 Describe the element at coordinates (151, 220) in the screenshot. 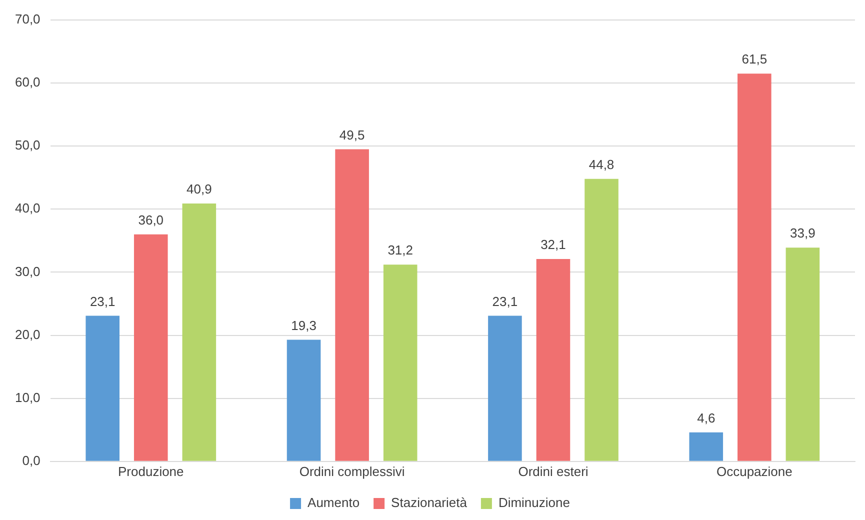

I see `data-label: 36,0` at that location.